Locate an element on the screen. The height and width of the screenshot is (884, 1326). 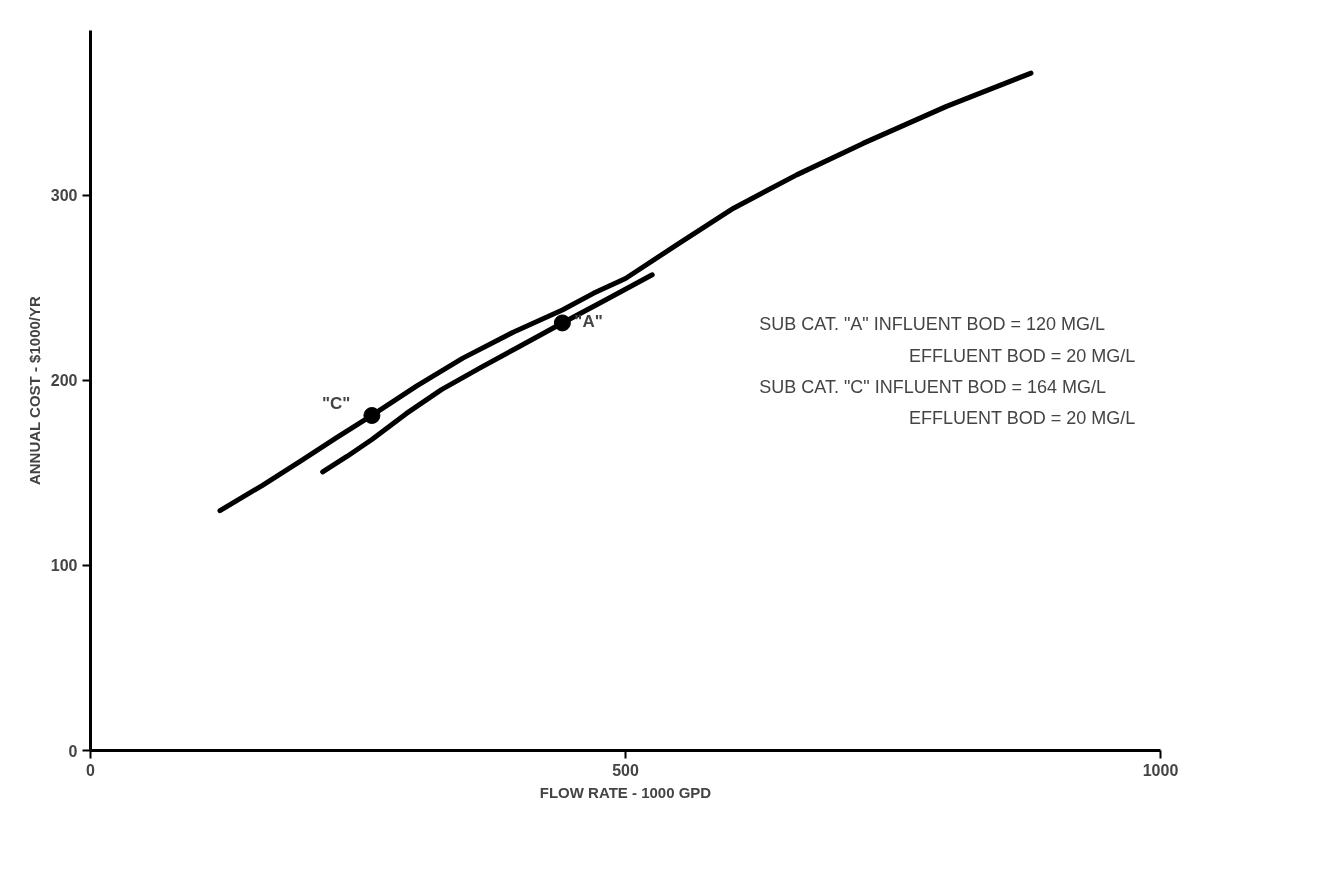
x-axis-title: FLOW RATE - 1000 GPD is located at coordinates (625, 792).